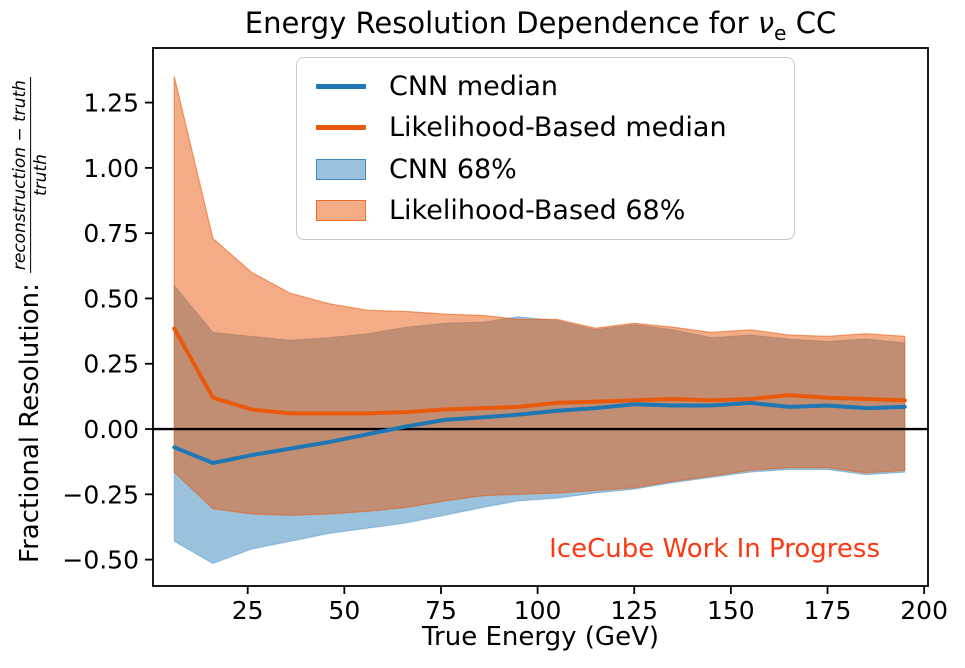 Image resolution: width=965 pixels, height=668 pixels. What do you see at coordinates (344, 610) in the screenshot?
I see `x-tick-label: 50` at bounding box center [344, 610].